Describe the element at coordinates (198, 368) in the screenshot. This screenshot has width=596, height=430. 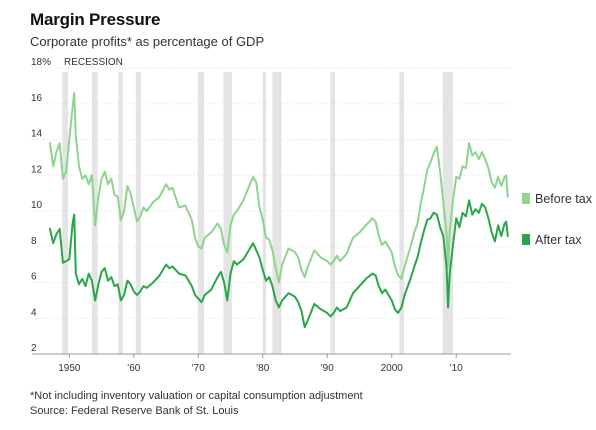
I see `x-tick-label: '70` at that location.